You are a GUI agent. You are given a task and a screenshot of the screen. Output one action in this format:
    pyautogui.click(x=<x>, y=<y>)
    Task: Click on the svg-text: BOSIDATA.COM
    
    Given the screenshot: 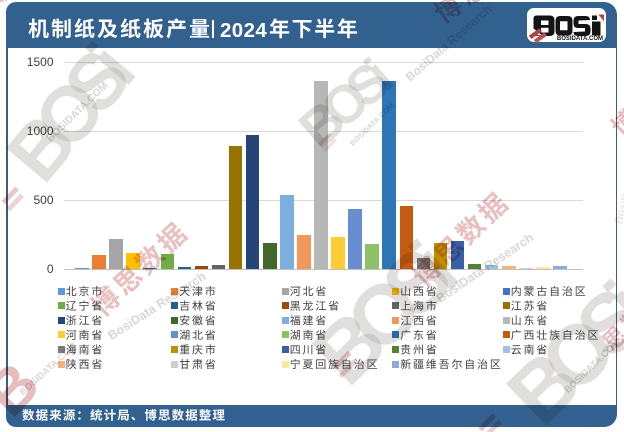 What is the action you would take?
    pyautogui.click(x=580, y=39)
    